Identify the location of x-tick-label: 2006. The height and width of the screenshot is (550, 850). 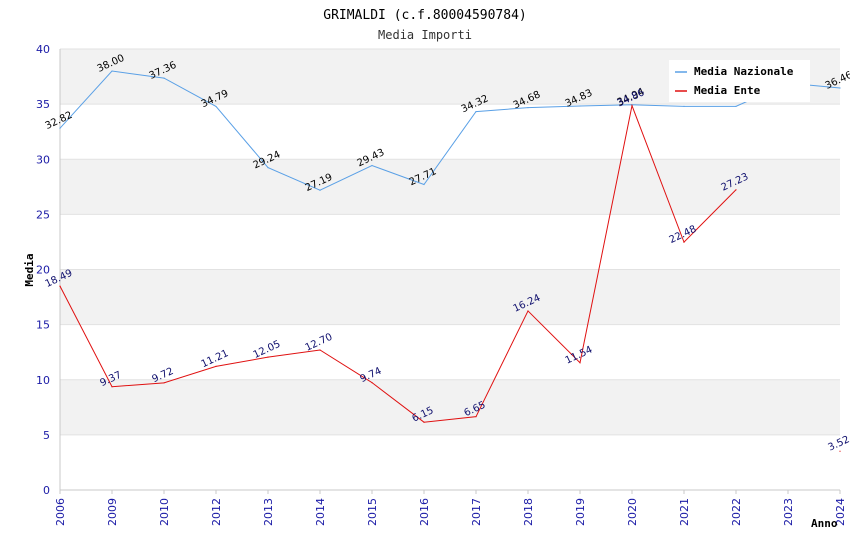
(60, 512).